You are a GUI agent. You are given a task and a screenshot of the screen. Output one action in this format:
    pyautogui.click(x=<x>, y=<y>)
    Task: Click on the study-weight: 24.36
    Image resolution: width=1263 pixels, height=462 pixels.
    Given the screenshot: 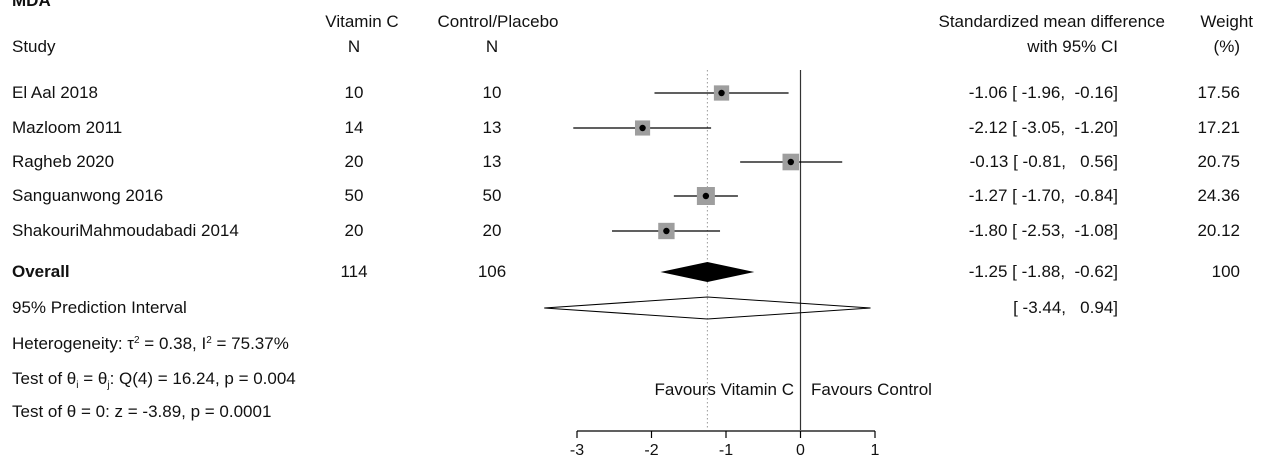 What is the action you would take?
    pyautogui.click(x=1218, y=195)
    